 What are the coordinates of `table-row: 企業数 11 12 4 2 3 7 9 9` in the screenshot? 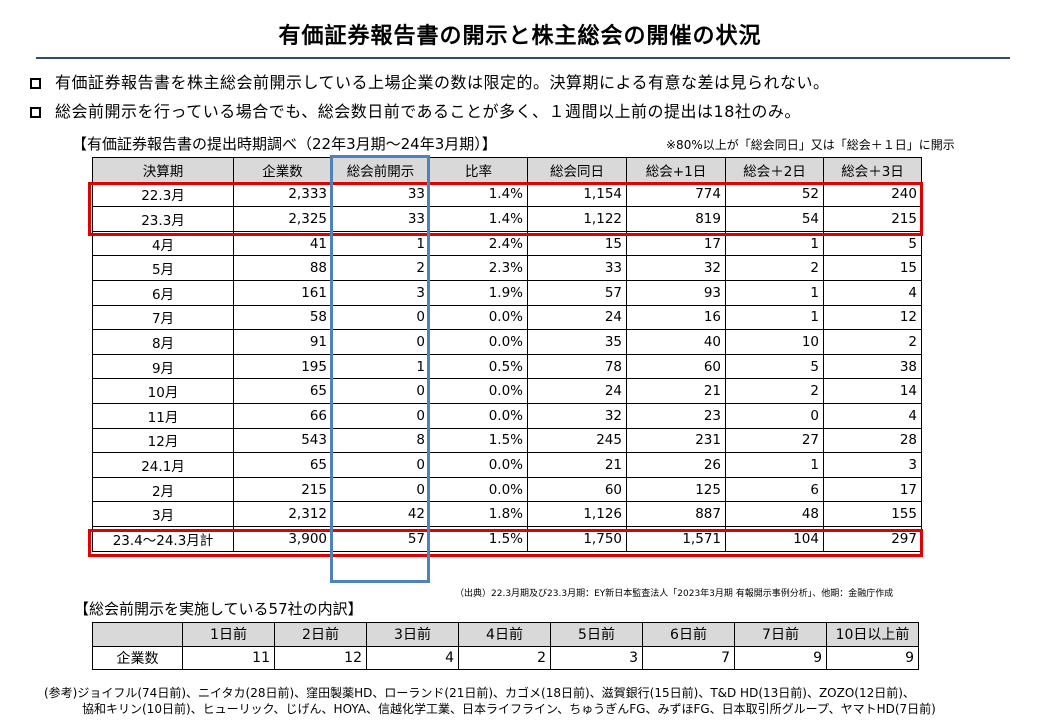 It's located at (505, 657).